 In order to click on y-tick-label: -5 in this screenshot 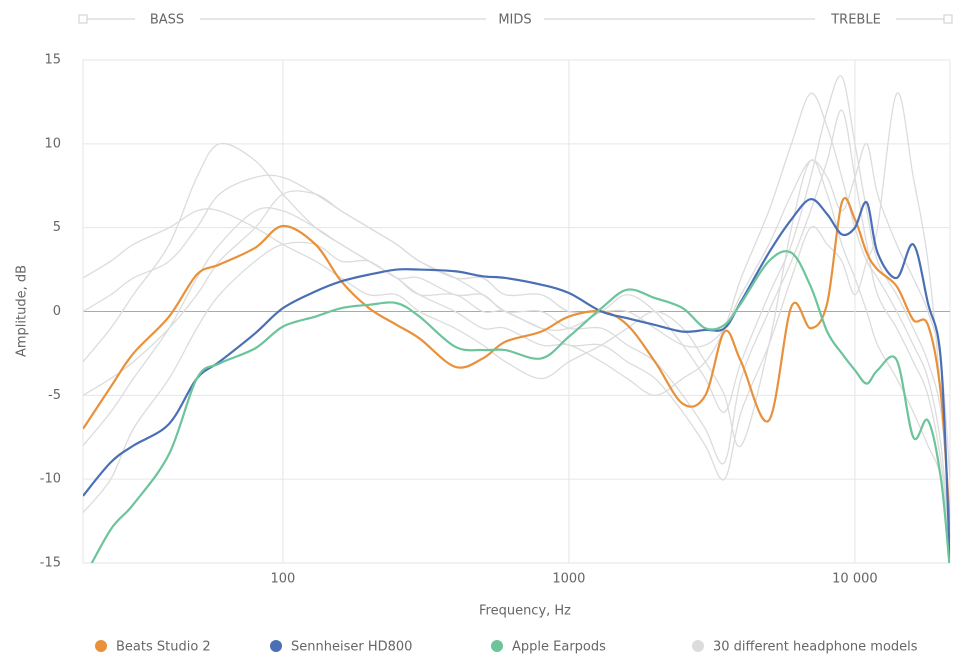, I will do `click(54, 395)`.